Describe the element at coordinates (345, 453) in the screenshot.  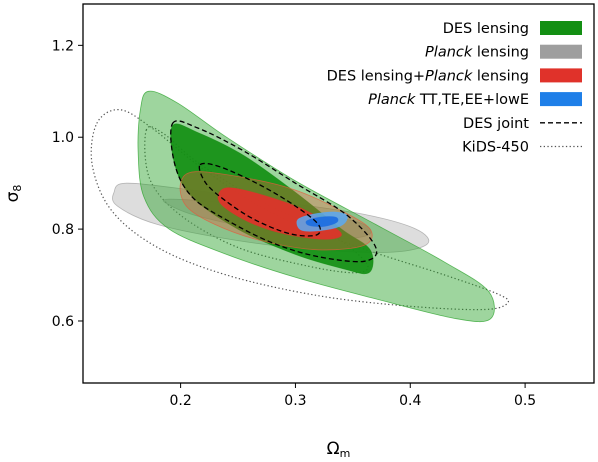
I see `x-axis-label-sub: m` at that location.